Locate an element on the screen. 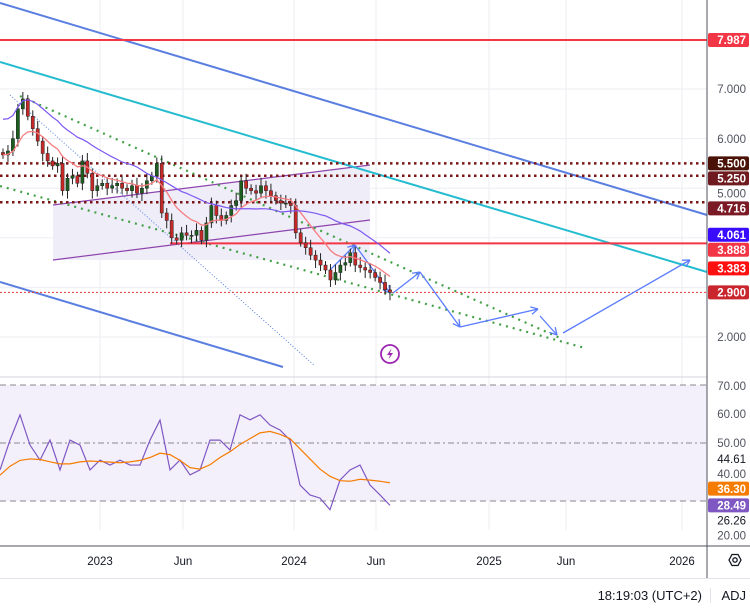  rsi-tick-label: 60.00 is located at coordinates (731, 415).